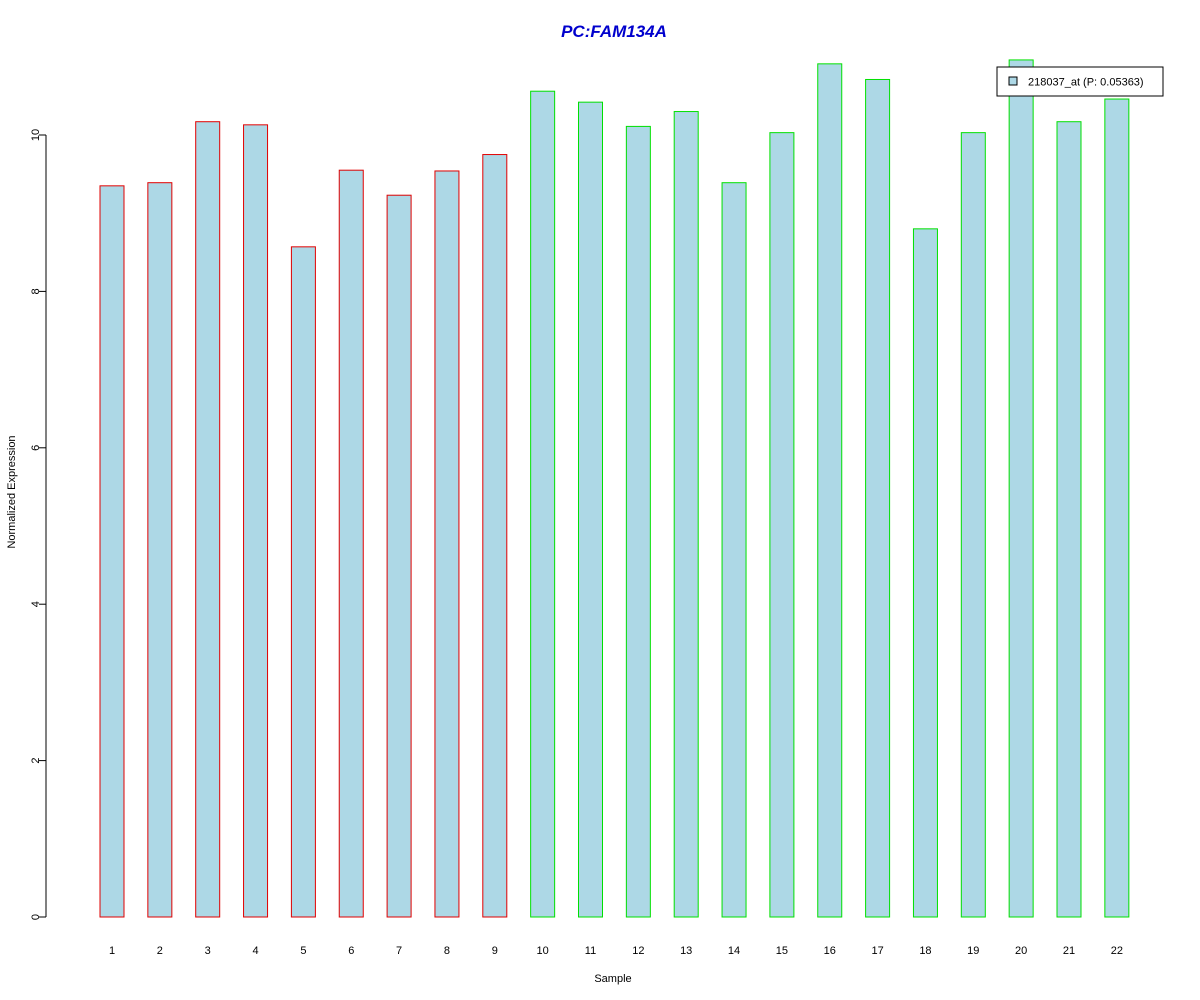  Describe the element at coordinates (1069, 951) in the screenshot. I see `x-tick-label: 21` at that location.